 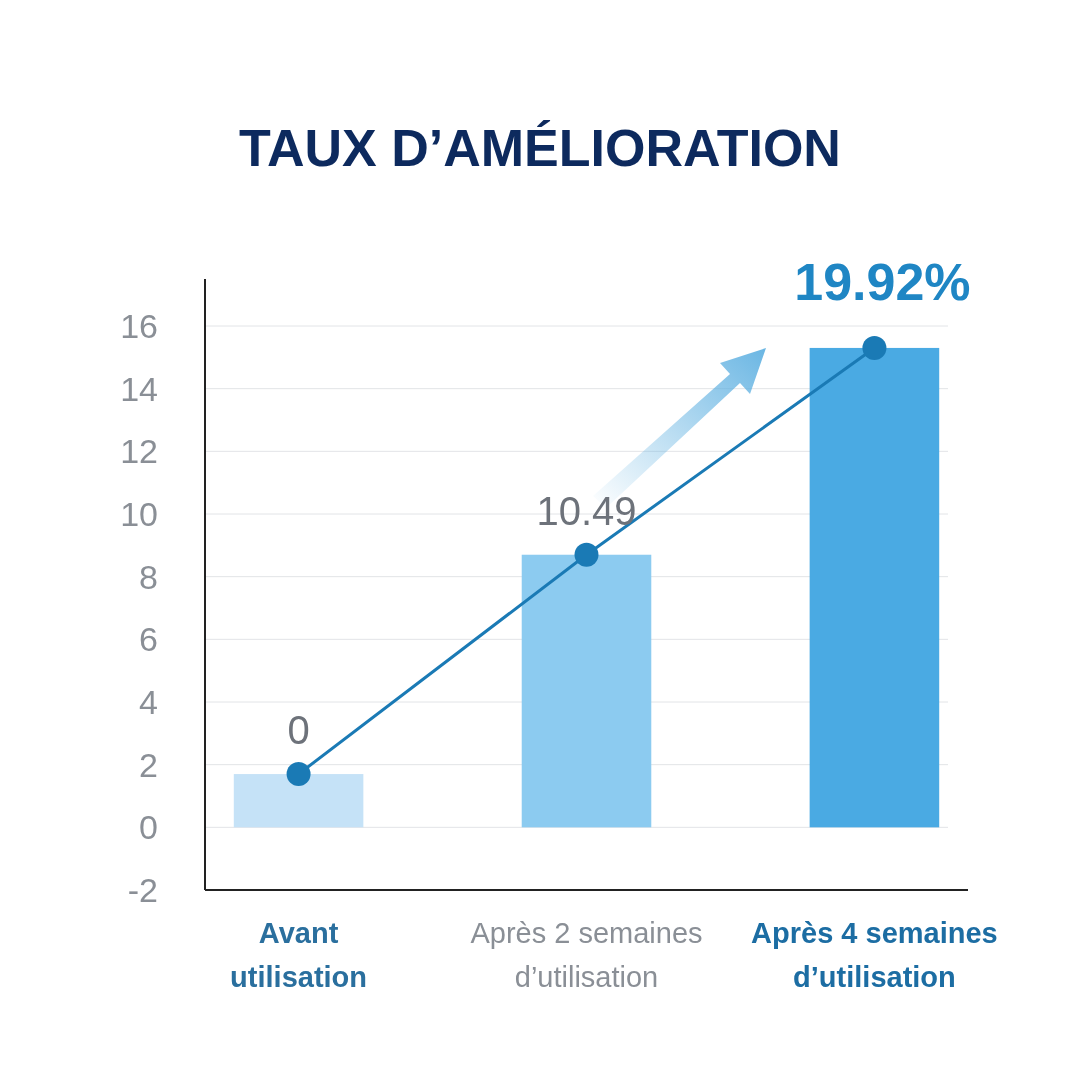 What do you see at coordinates (148, 576) in the screenshot?
I see `y-tick-label: 8` at bounding box center [148, 576].